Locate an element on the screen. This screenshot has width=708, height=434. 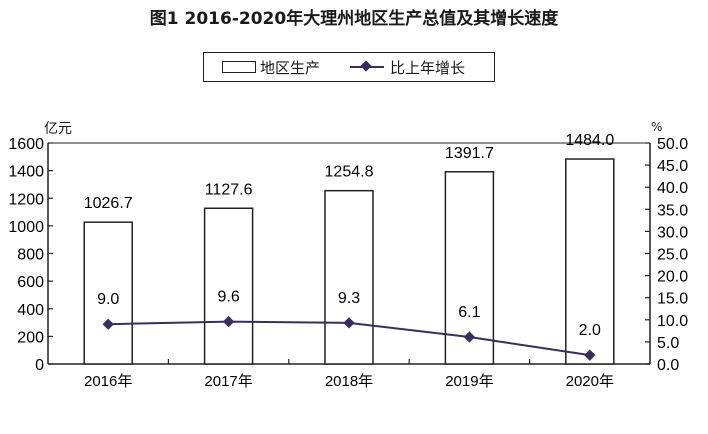
legend-item-gdp: 地区生产 is located at coordinates (262, 67).